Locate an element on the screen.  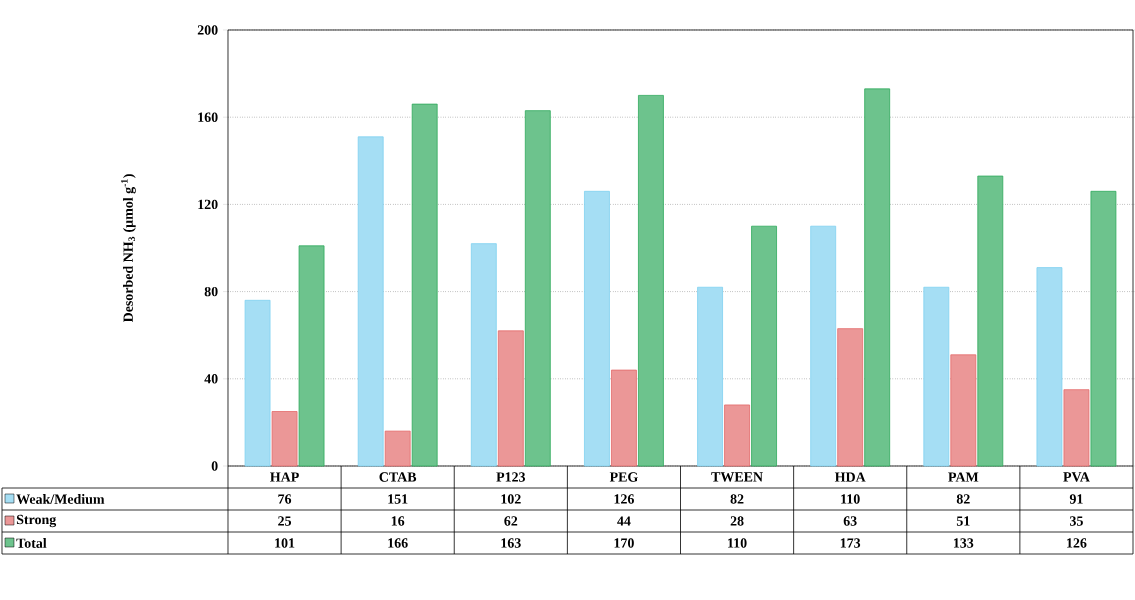
data-label: 91 is located at coordinates (1076, 499).